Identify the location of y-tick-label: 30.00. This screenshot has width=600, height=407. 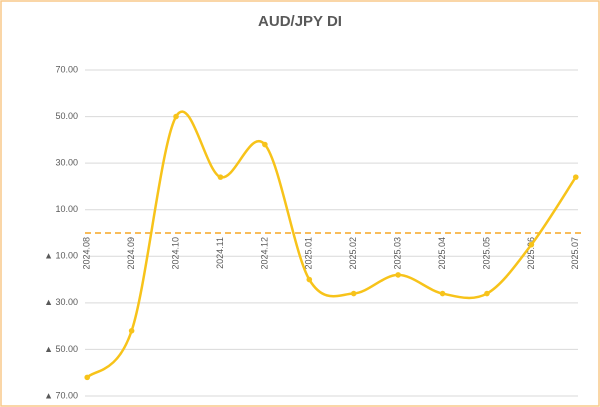
(66, 163).